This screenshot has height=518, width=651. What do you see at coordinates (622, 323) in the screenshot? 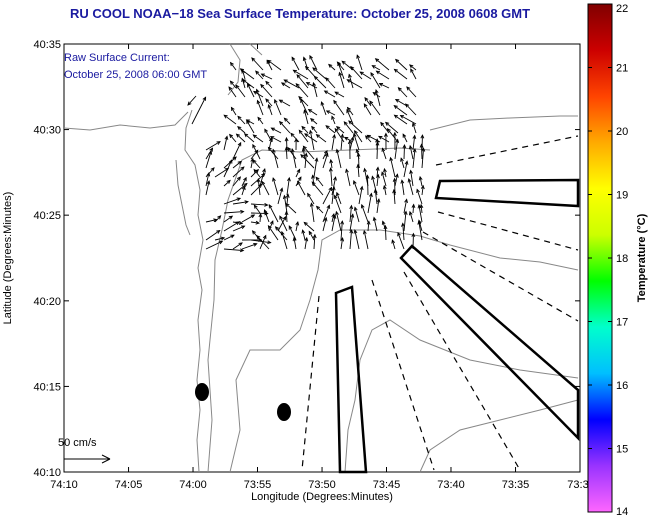
I see `colorbar-tick-label: 17` at bounding box center [622, 323].